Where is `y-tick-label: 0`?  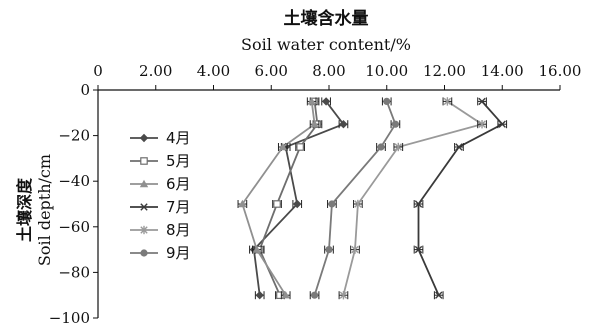
y-tick-label: 0 is located at coordinates (85, 90).